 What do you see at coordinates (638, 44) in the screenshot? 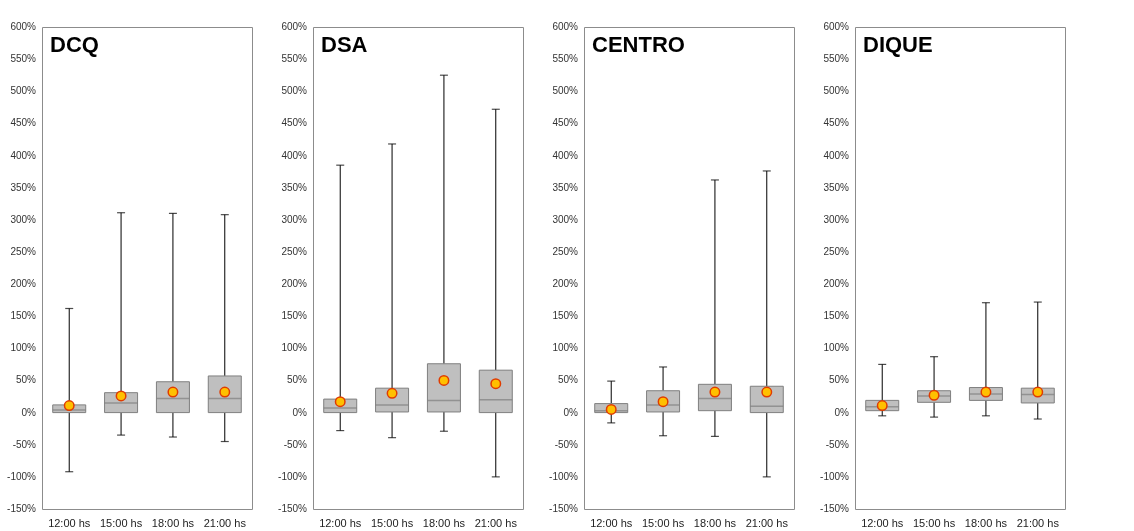
I see `chart-title: CENTRO` at bounding box center [638, 44].